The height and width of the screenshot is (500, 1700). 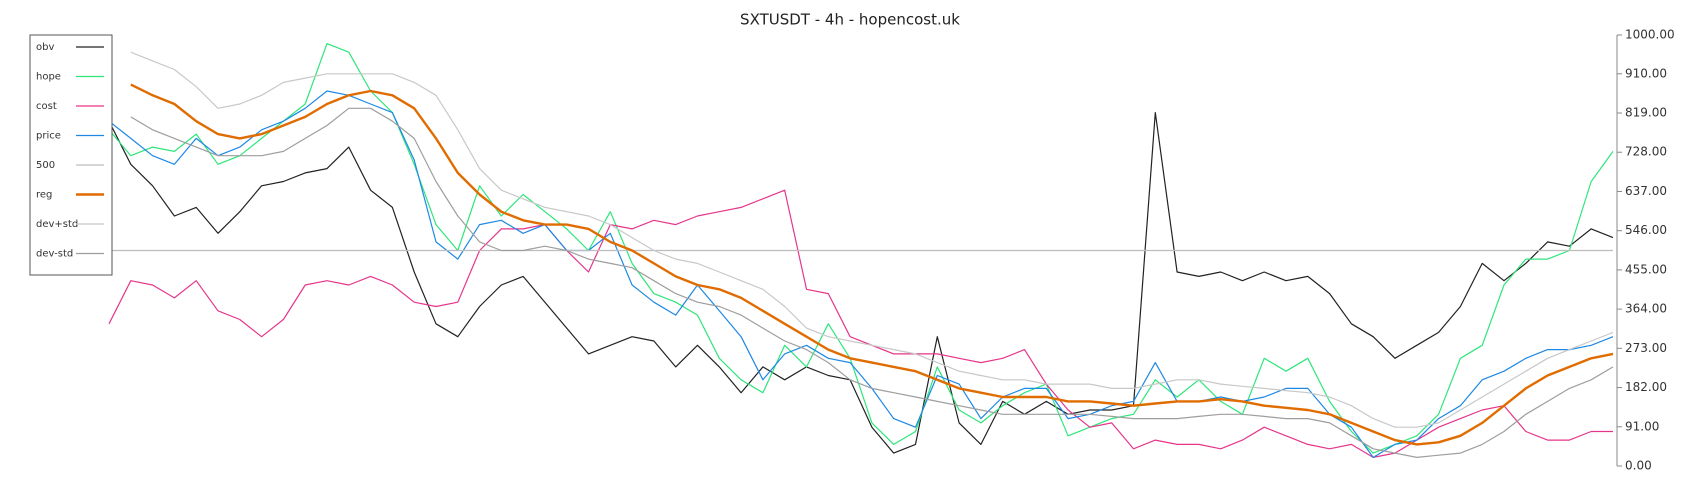 What do you see at coordinates (44, 195) in the screenshot?
I see `legend-label: reg` at bounding box center [44, 195].